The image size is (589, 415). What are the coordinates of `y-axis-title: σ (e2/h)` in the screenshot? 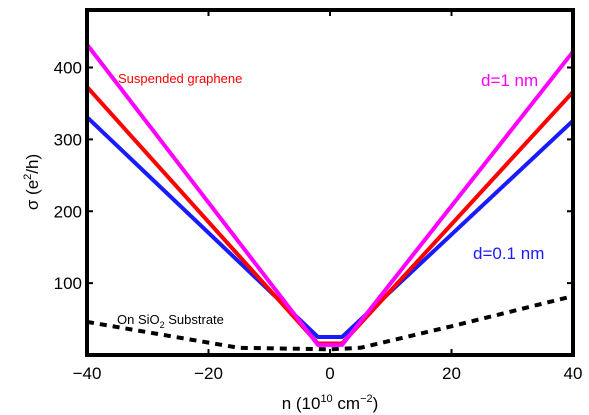 It's located at (32, 182).